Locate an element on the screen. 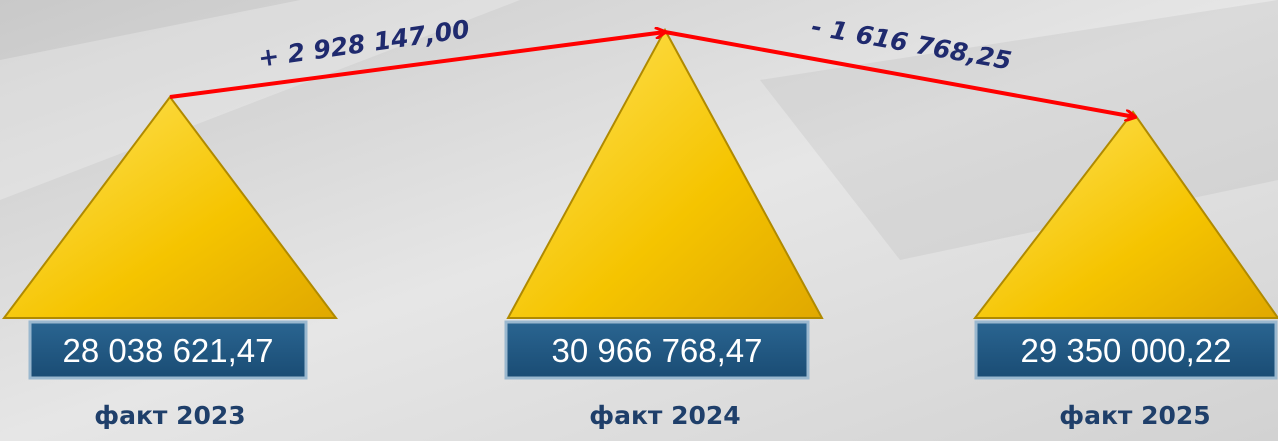 The height and width of the screenshot is (441, 1278). year-label: факт 2024 is located at coordinates (664, 415).